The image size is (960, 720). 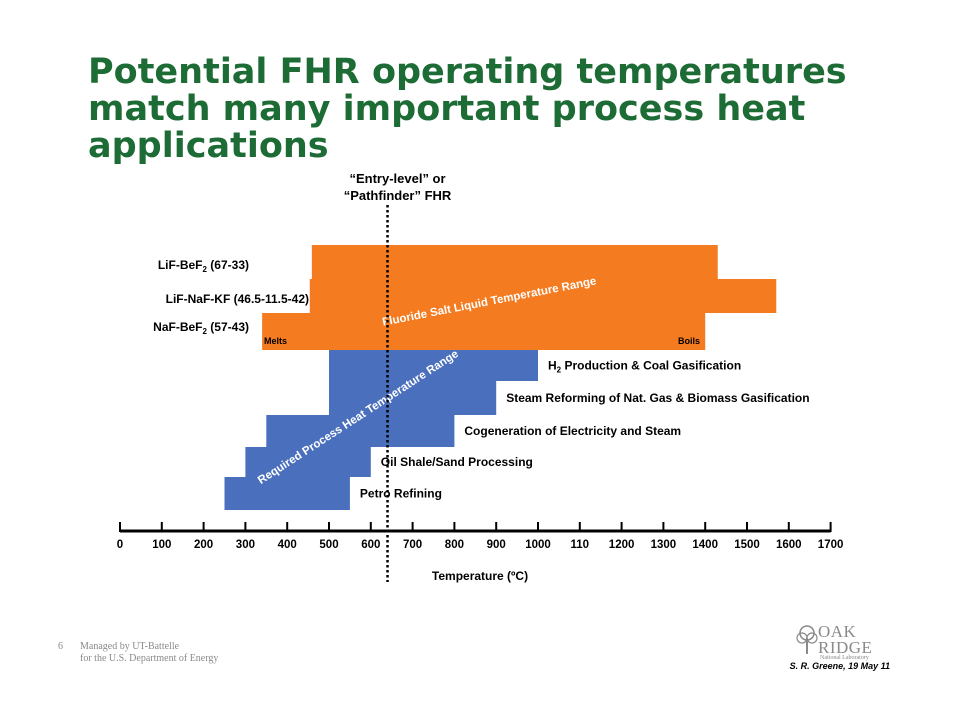 I want to click on logo-line: OAK, so click(x=837, y=631).